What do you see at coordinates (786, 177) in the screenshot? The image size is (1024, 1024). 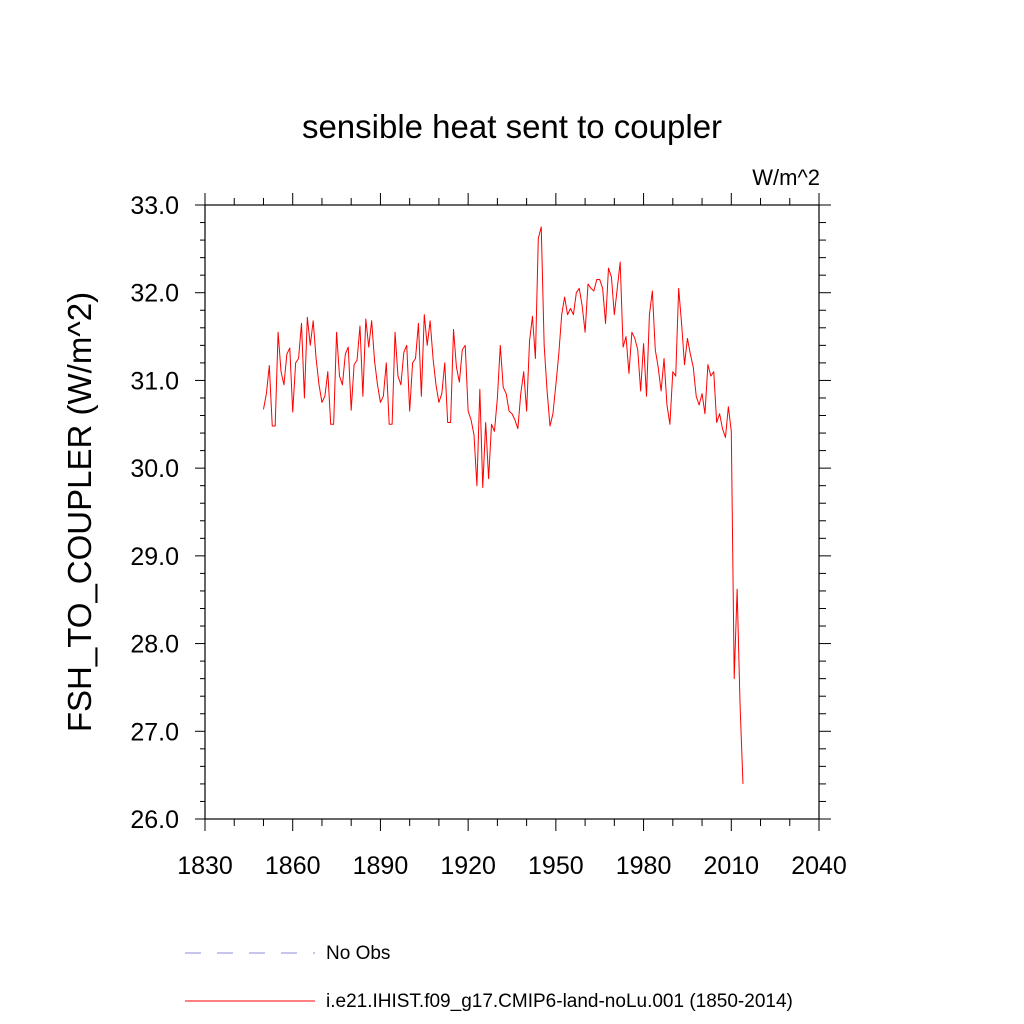 I see `units-label: W/m^2` at bounding box center [786, 177].